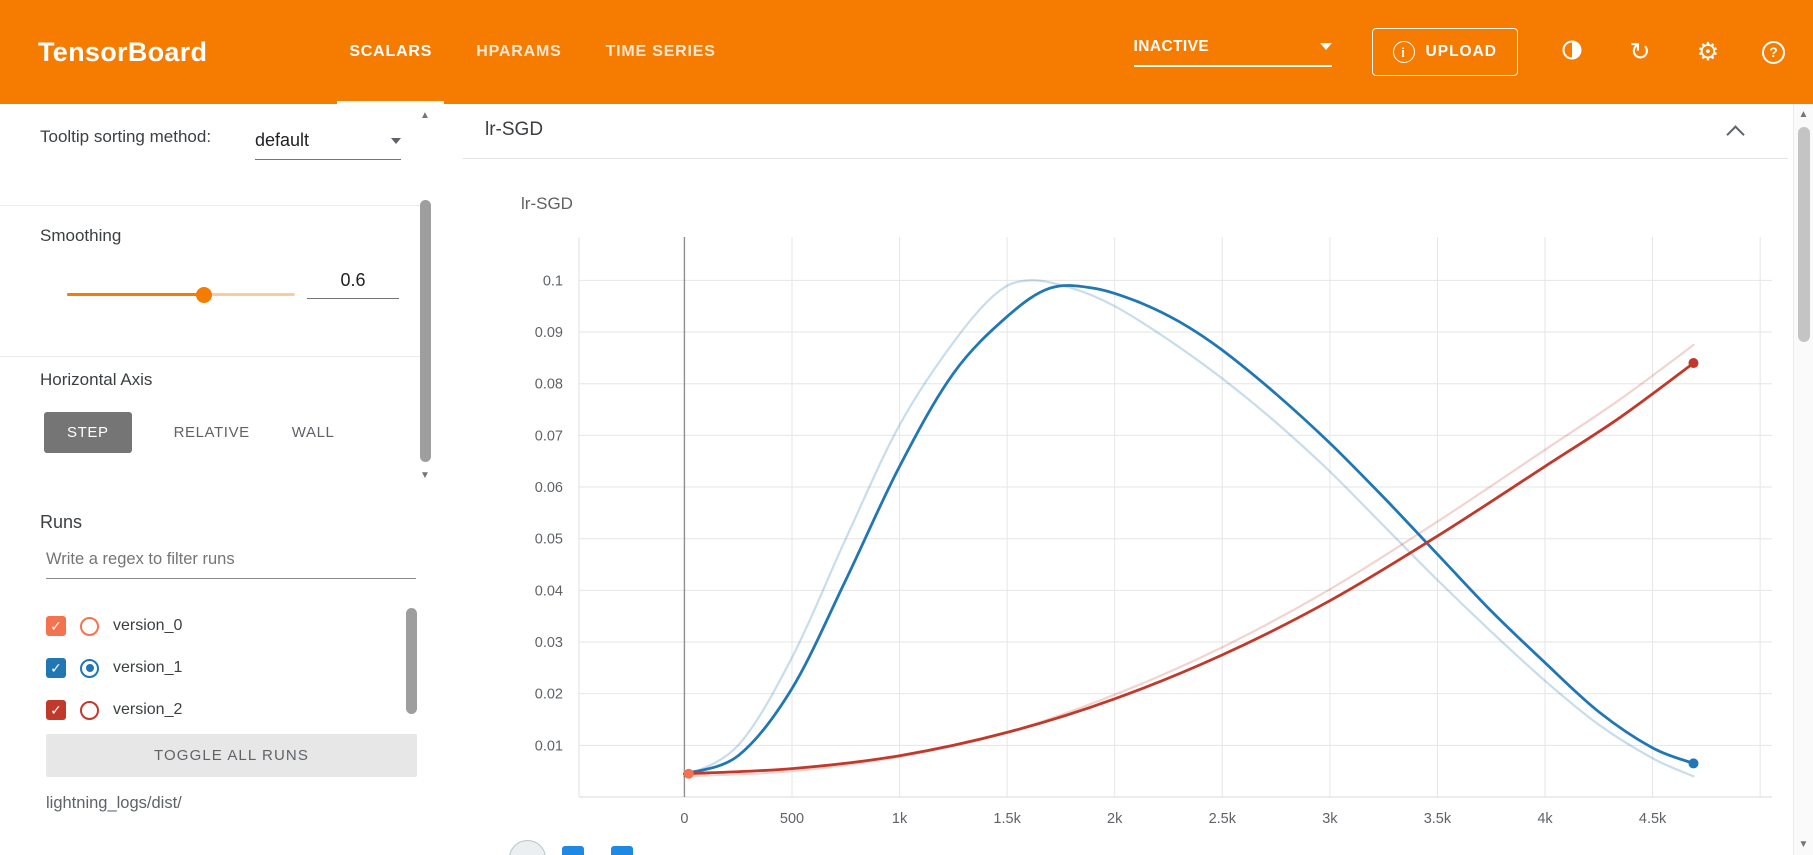 The width and height of the screenshot is (1813, 855). Describe the element at coordinates (61, 522) in the screenshot. I see `runs-section-title: Runs` at that location.